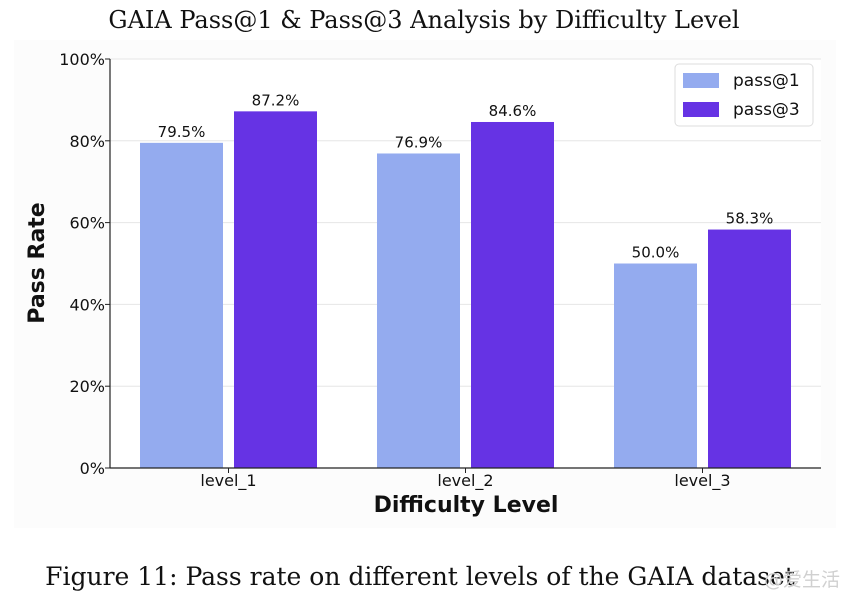 This screenshot has width=850, height=600. What do you see at coordinates (701, 109) in the screenshot?
I see `legend-swatch-pass3` at bounding box center [701, 109].